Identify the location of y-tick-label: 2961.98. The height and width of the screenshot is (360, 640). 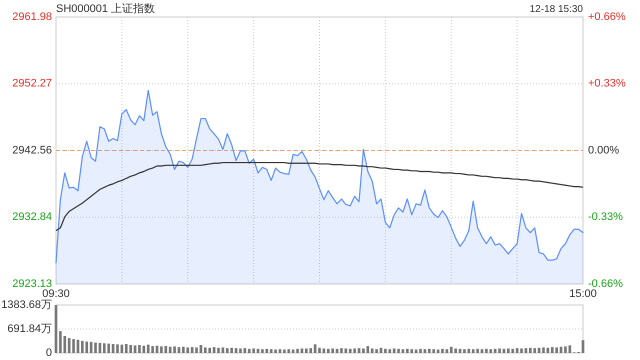
(32, 16).